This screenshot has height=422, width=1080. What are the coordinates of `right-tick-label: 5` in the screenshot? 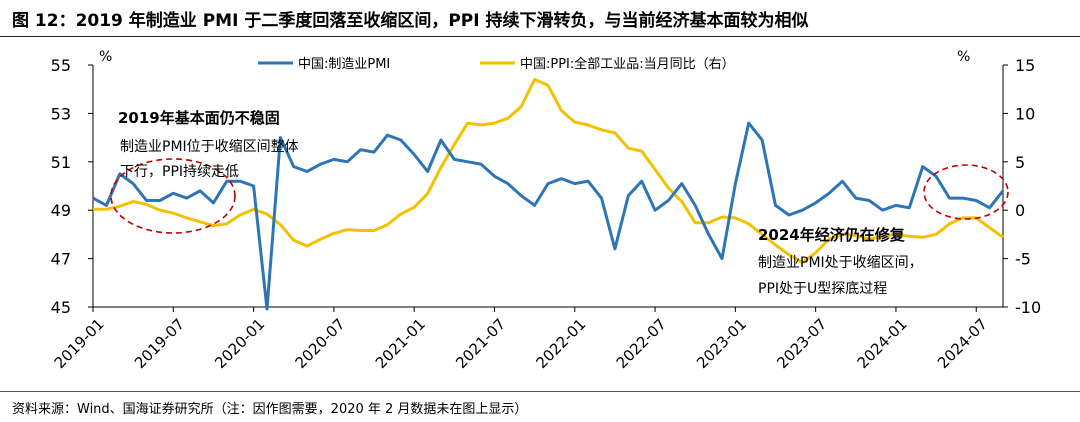 It's located at (1020, 162).